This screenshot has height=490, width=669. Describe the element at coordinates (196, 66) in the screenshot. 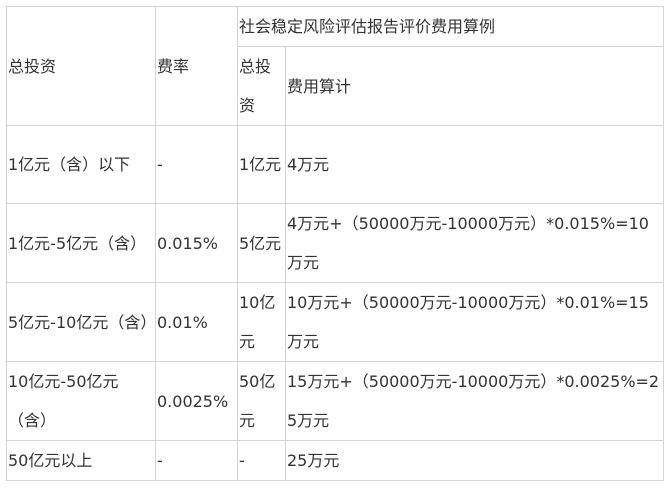

I see `header-cell: 费率` at that location.